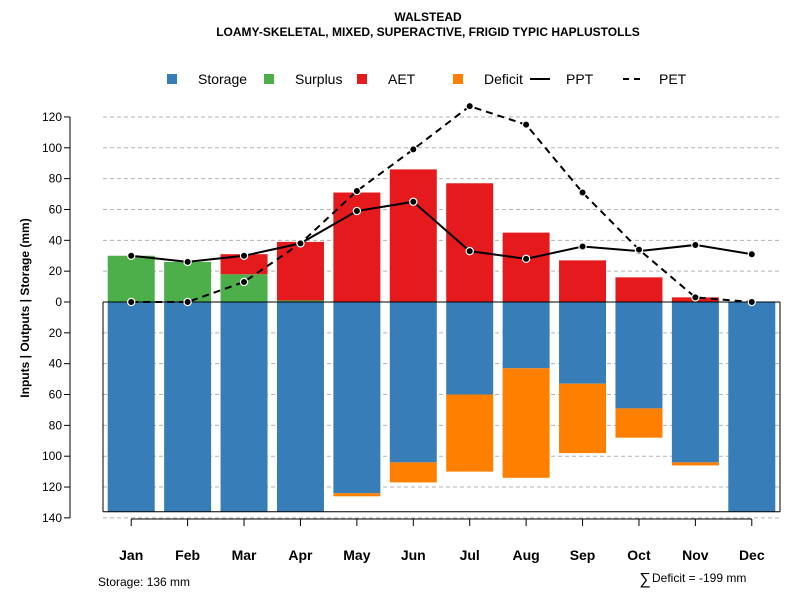  I want to click on bar-deficit-jul, so click(470, 433).